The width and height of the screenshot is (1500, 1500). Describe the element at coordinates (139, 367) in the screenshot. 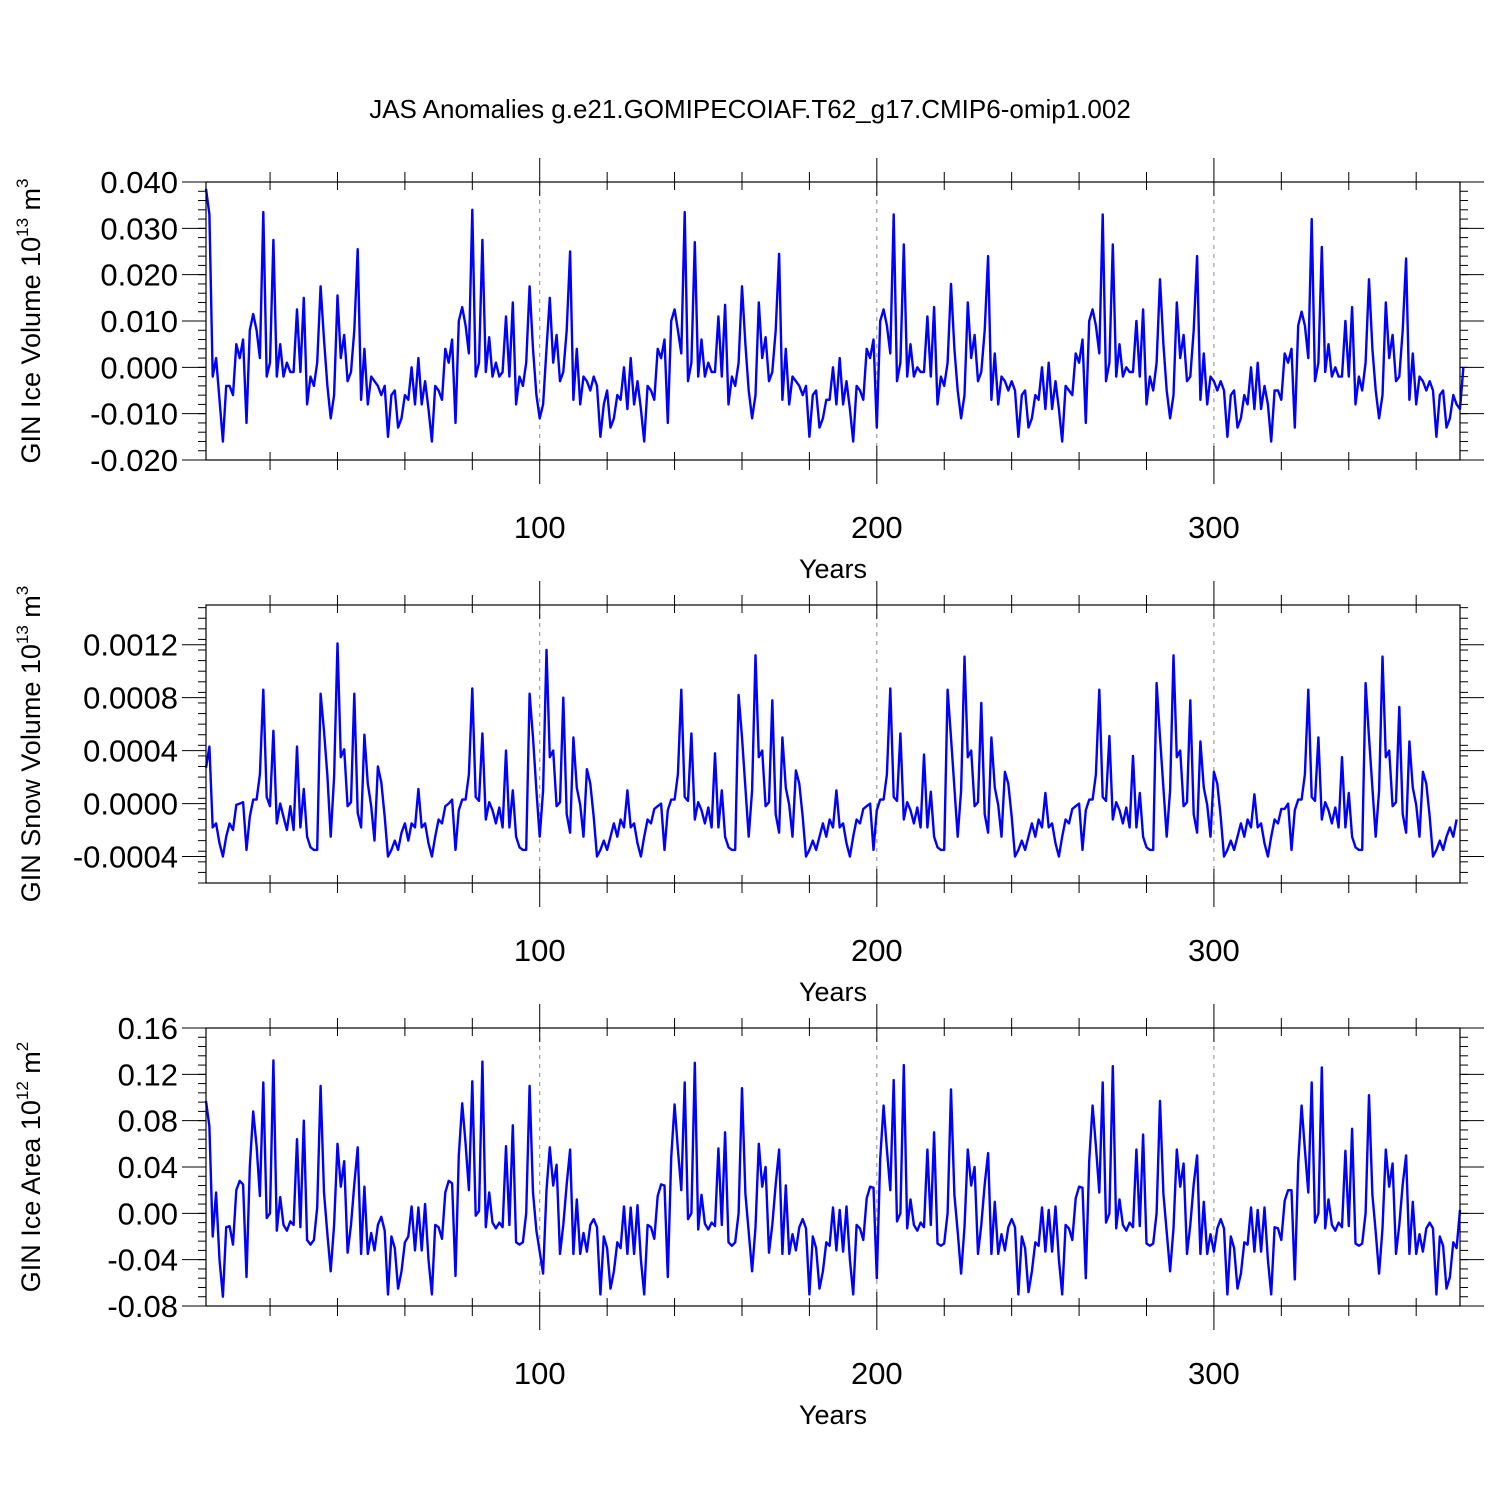

I see `y-tick-label: 0.000` at that location.